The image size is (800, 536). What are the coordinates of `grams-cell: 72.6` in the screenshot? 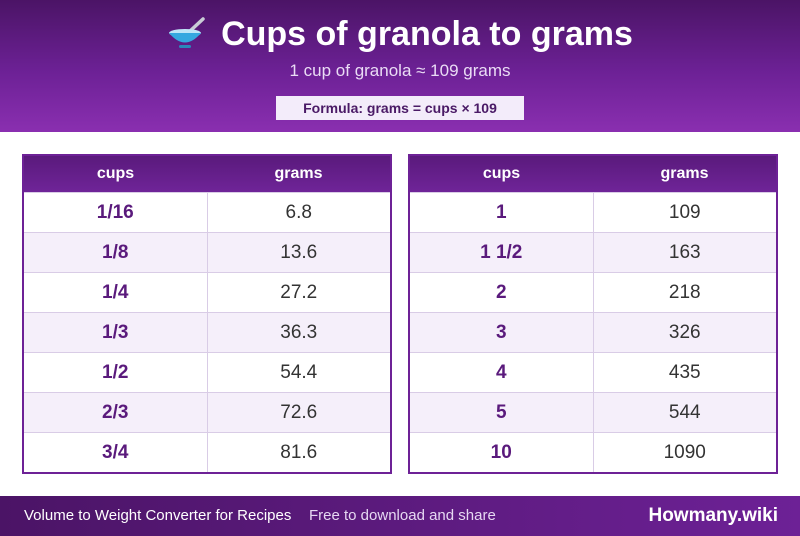 It's located at (299, 412).